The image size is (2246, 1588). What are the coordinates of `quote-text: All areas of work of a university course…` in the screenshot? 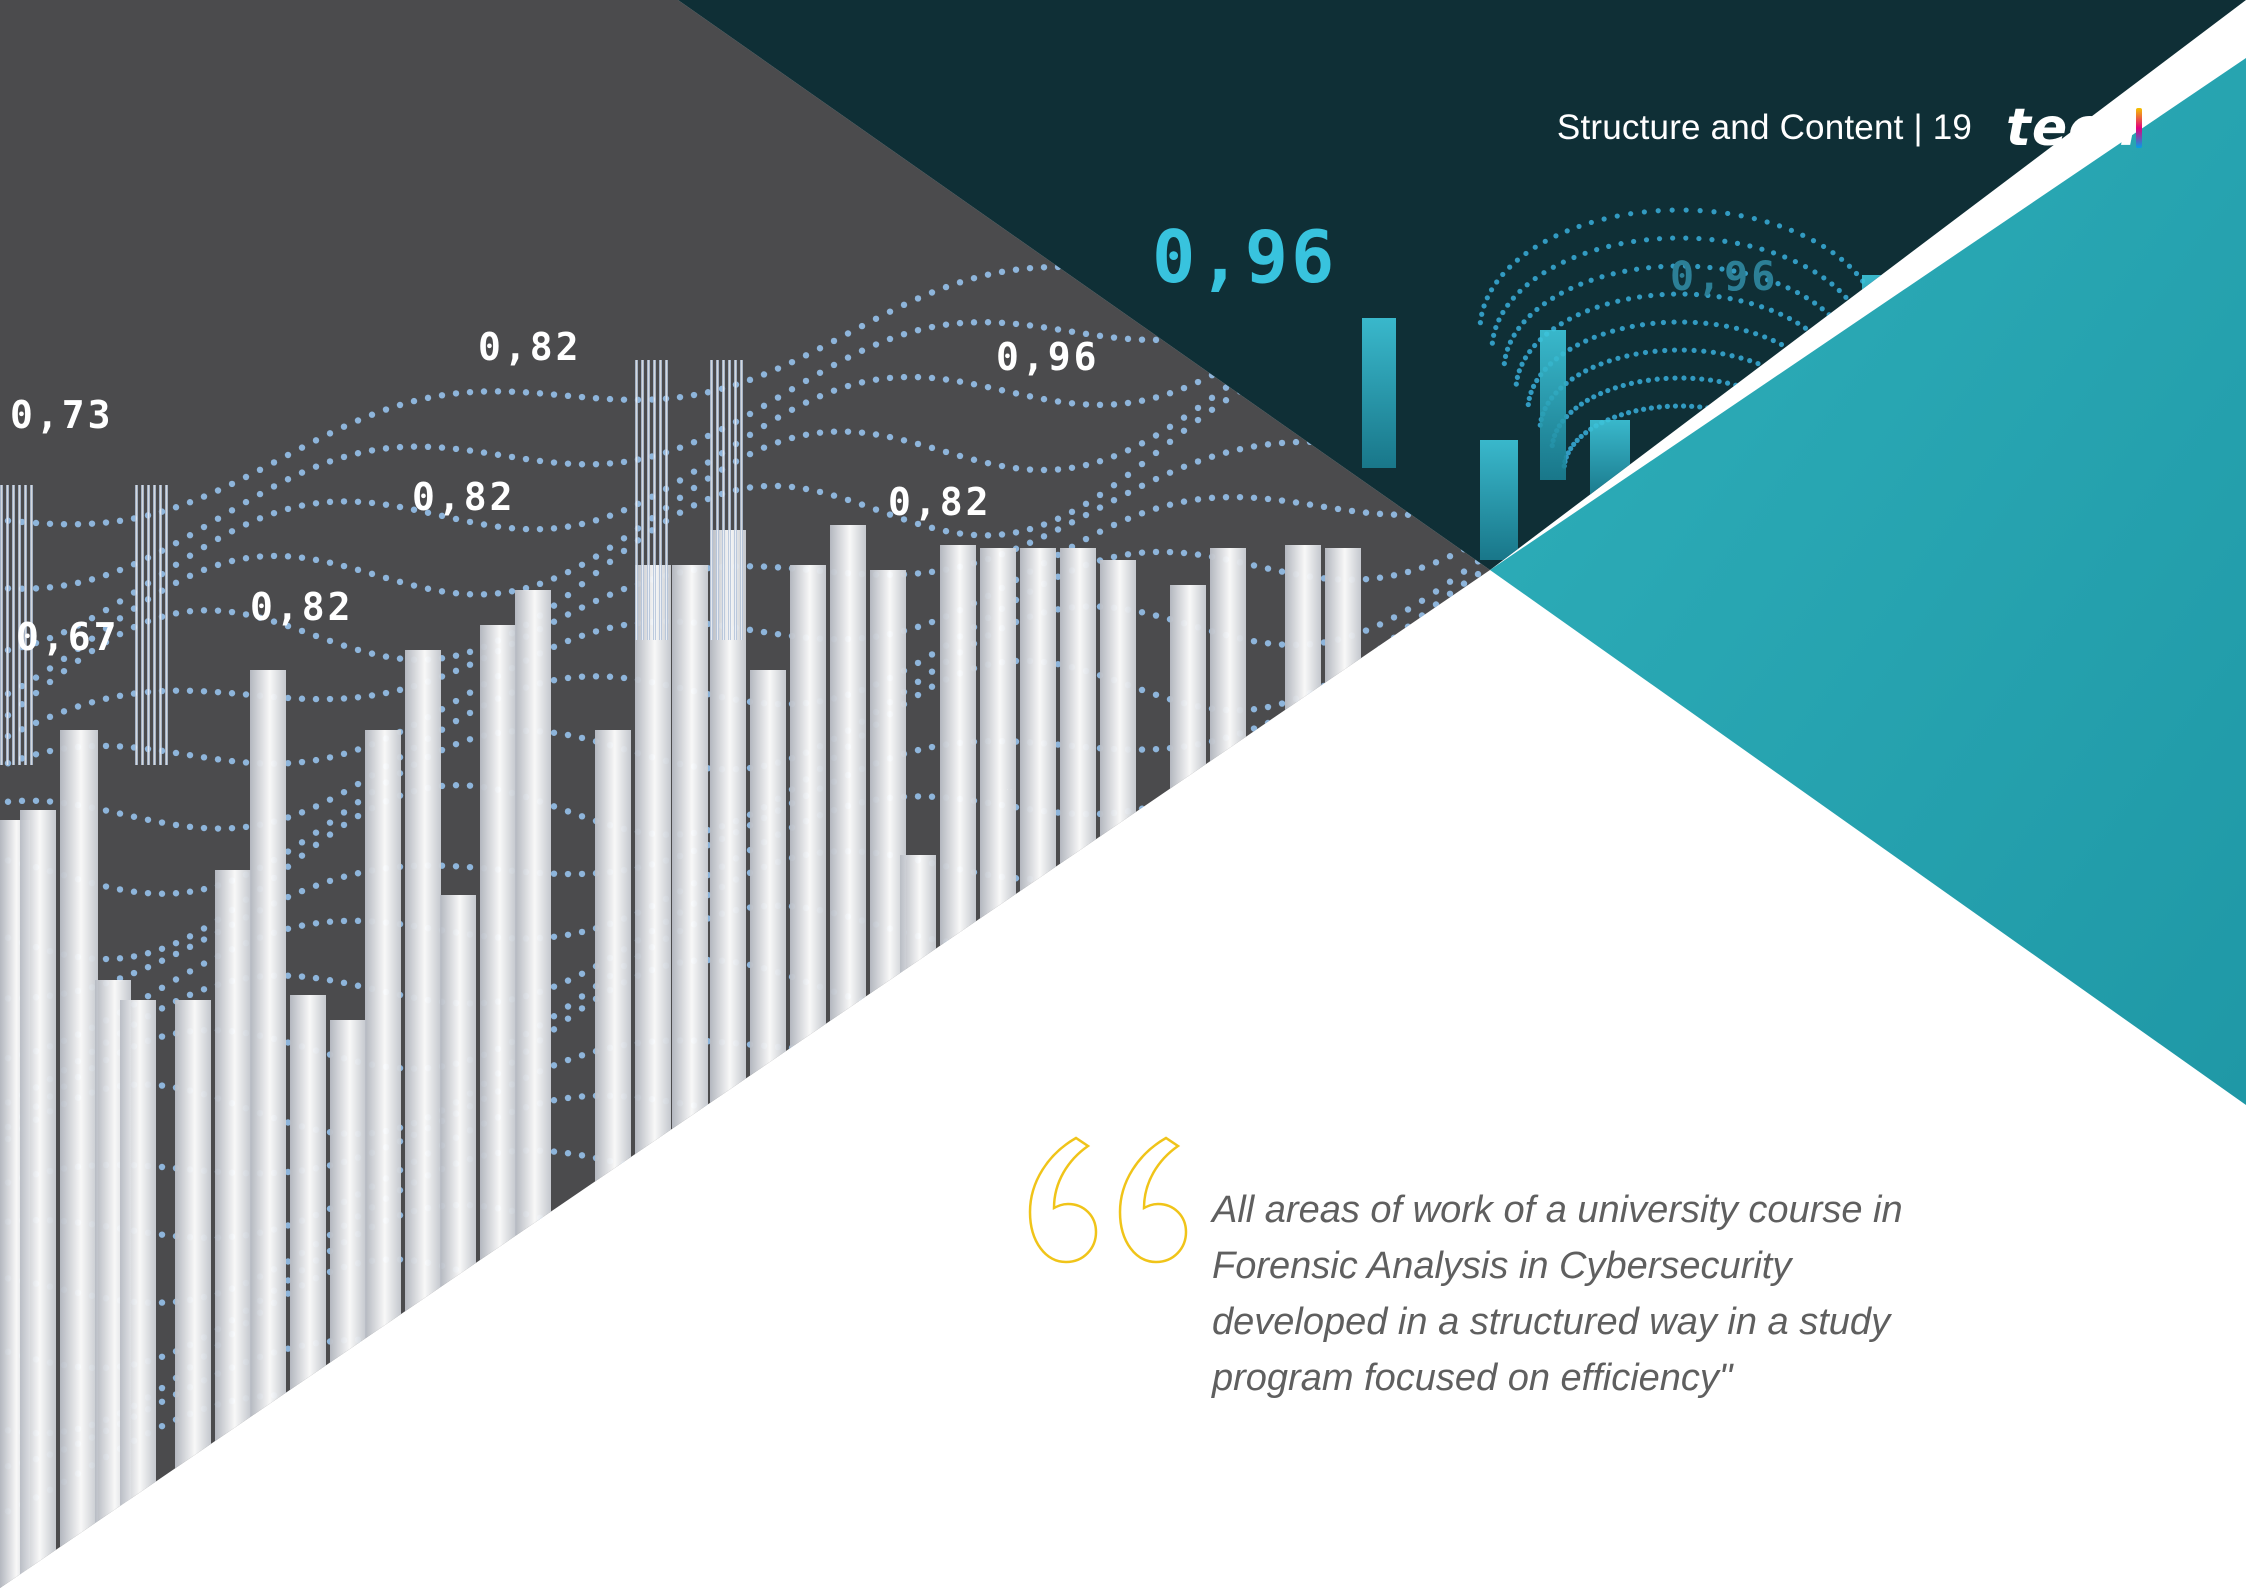 It's located at (1557, 1294).